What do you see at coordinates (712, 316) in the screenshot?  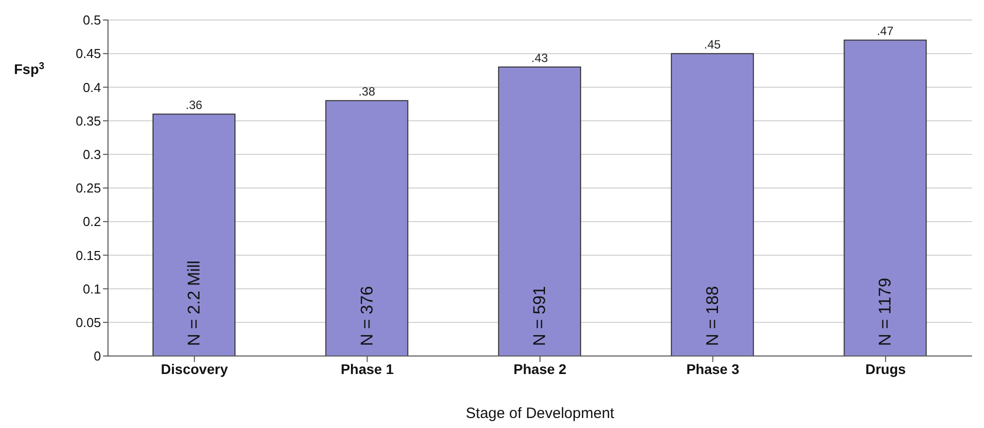 I see `annotation: N = 188` at bounding box center [712, 316].